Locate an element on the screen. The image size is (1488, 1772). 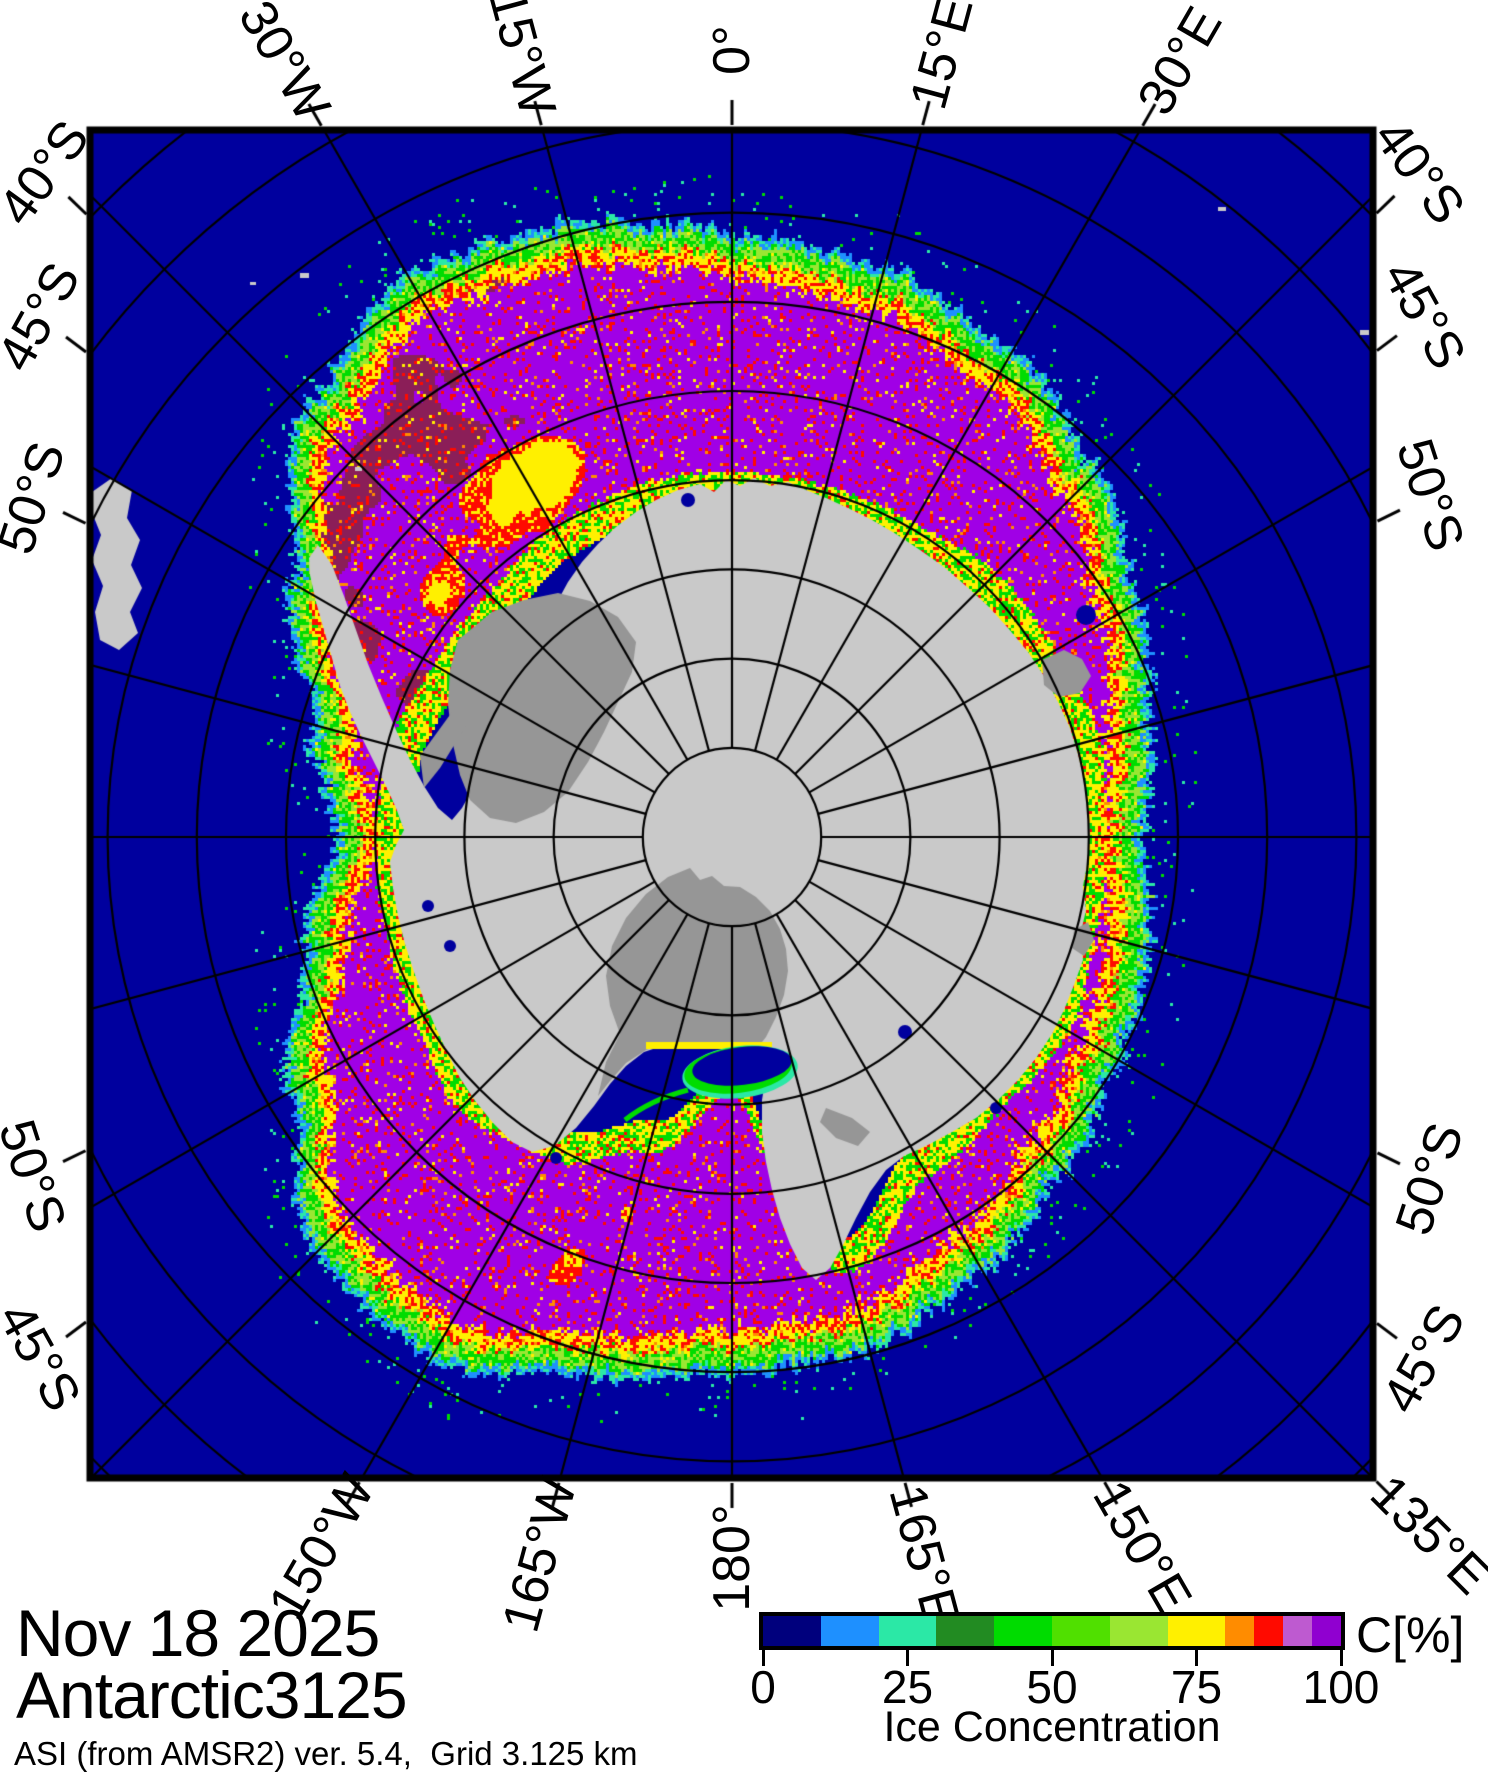
colorbar-bar is located at coordinates (1052, 1631).